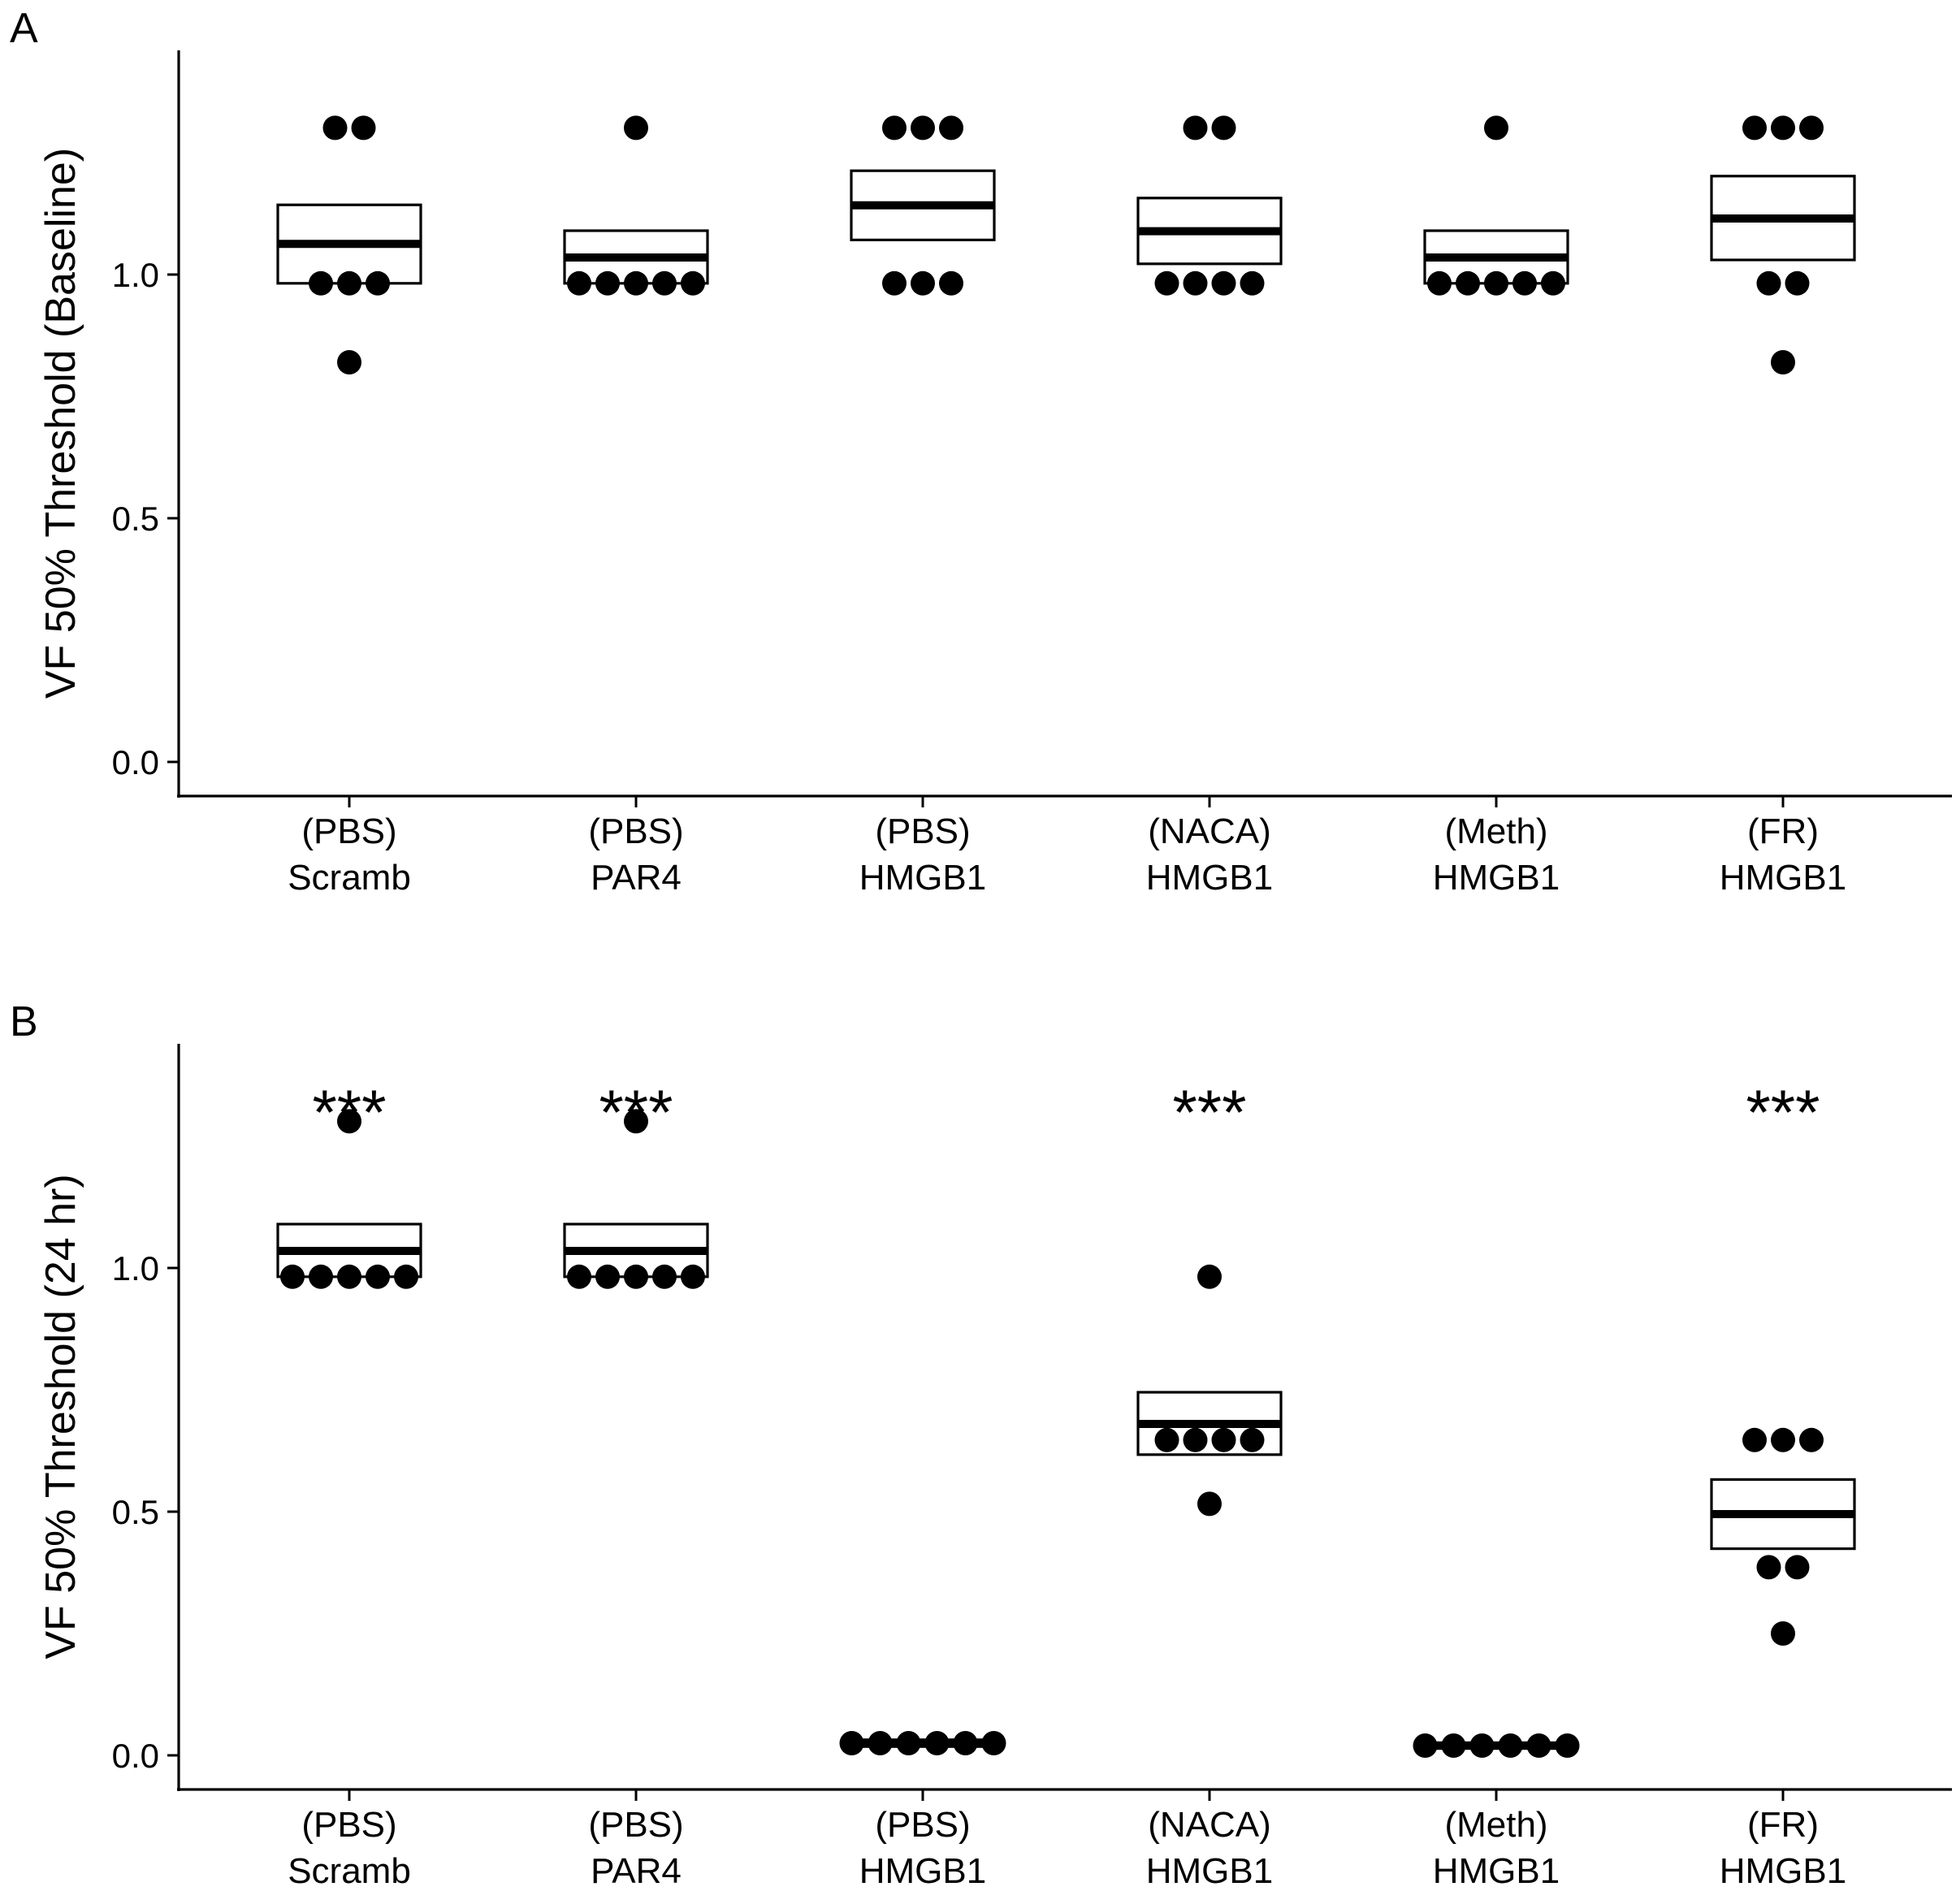 This screenshot has width=1956, height=1904. Describe the element at coordinates (349, 507) in the screenshot. I see `group-0: (PBS) Scramb` at that location.